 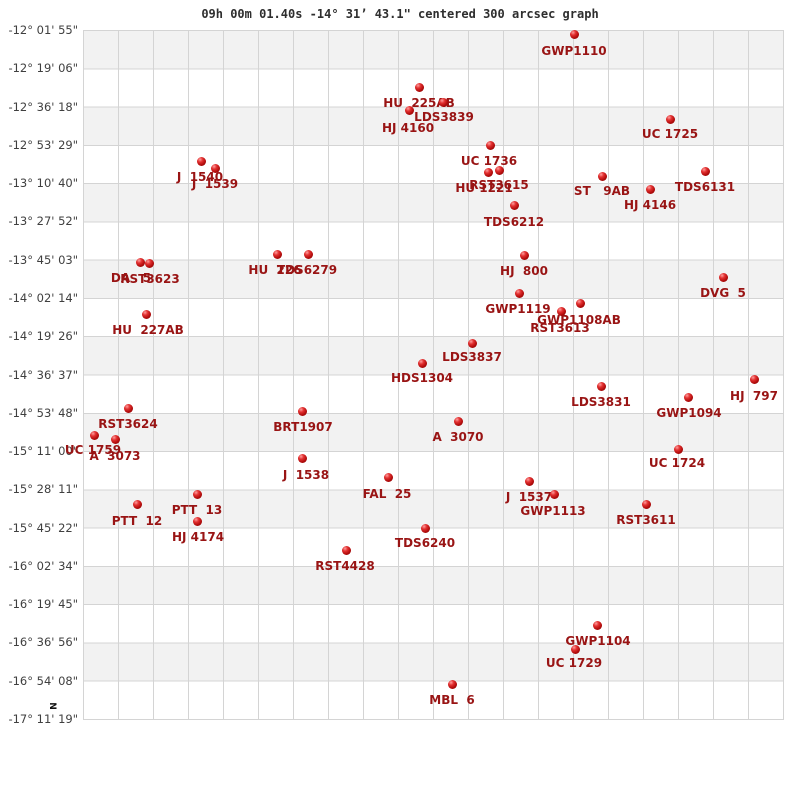 What do you see at coordinates (689, 413) in the screenshot?
I see `star-label-gwp1094: GWP1094` at bounding box center [689, 413].